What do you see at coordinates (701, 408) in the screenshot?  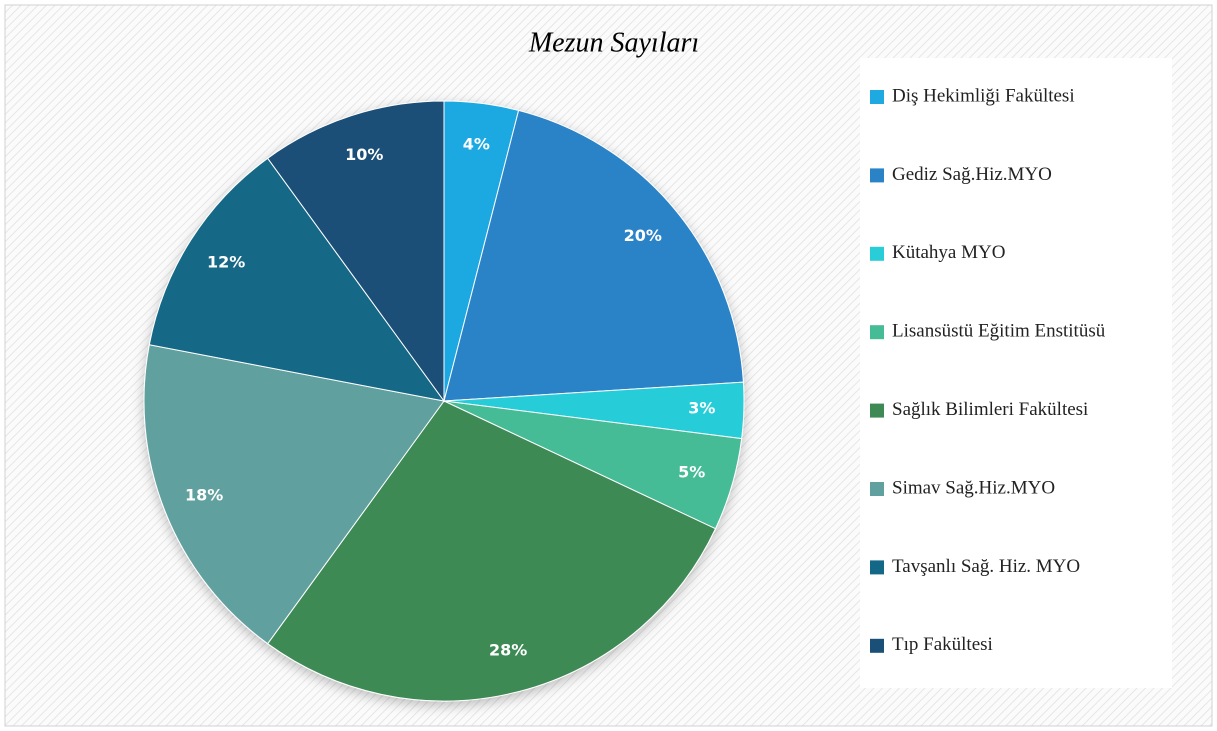 I see `data-label: 3%` at bounding box center [701, 408].